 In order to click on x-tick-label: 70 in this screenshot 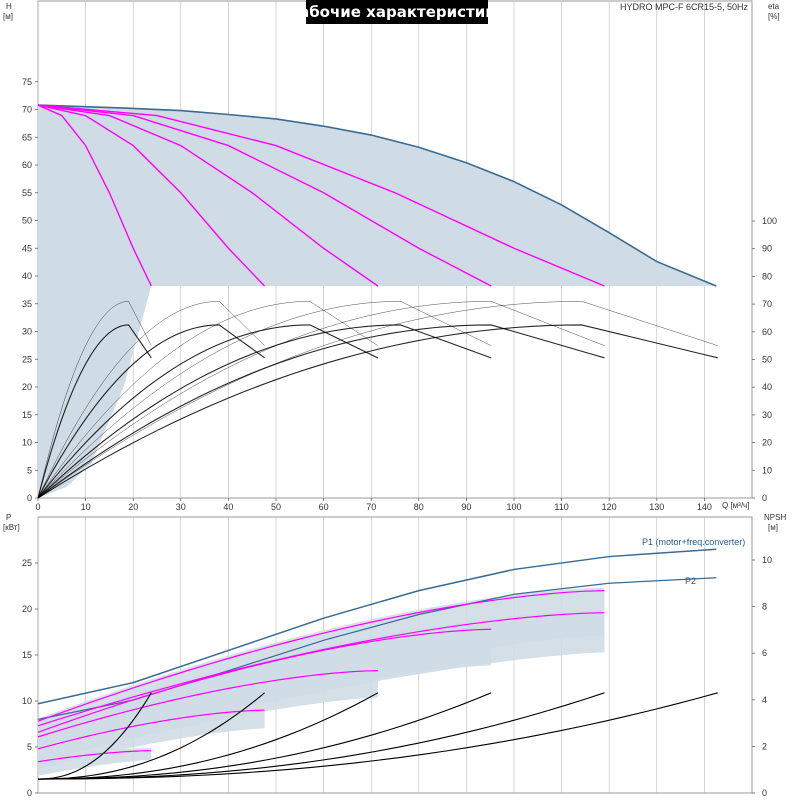, I will do `click(371, 507)`.